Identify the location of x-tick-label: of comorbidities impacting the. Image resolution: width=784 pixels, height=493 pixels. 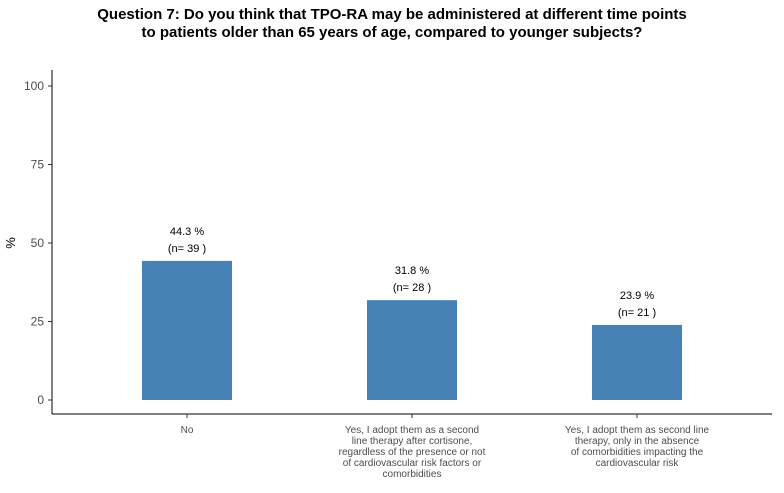
(637, 452).